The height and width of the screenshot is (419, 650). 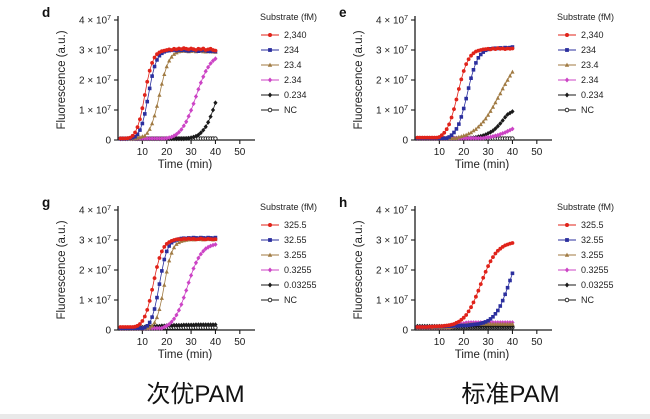 What do you see at coordinates (185, 165) in the screenshot?
I see `x-axis-label: Time (min)` at bounding box center [185, 165].